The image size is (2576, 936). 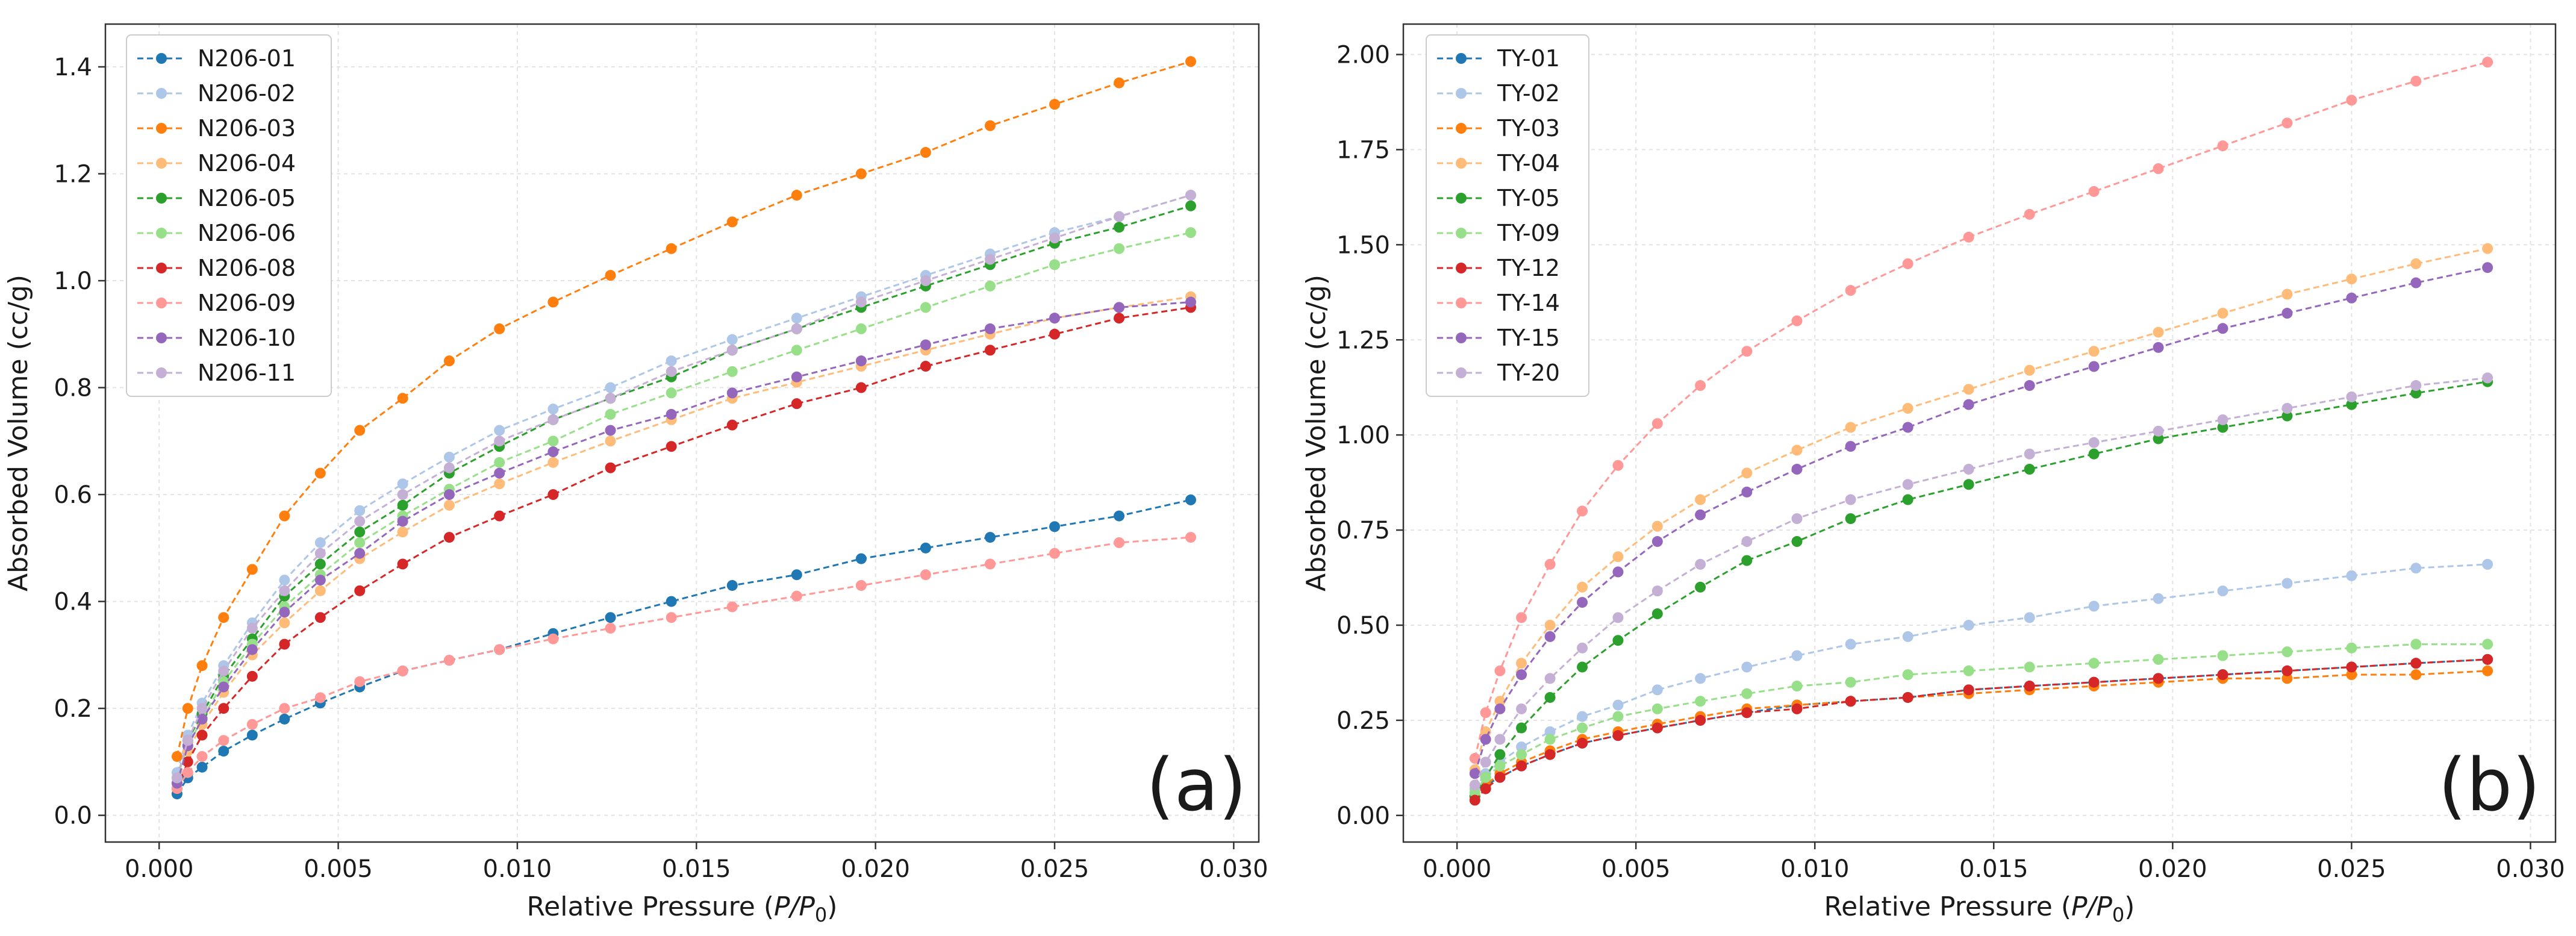 What do you see at coordinates (1528, 338) in the screenshot?
I see `legend-label: TY-15` at bounding box center [1528, 338].